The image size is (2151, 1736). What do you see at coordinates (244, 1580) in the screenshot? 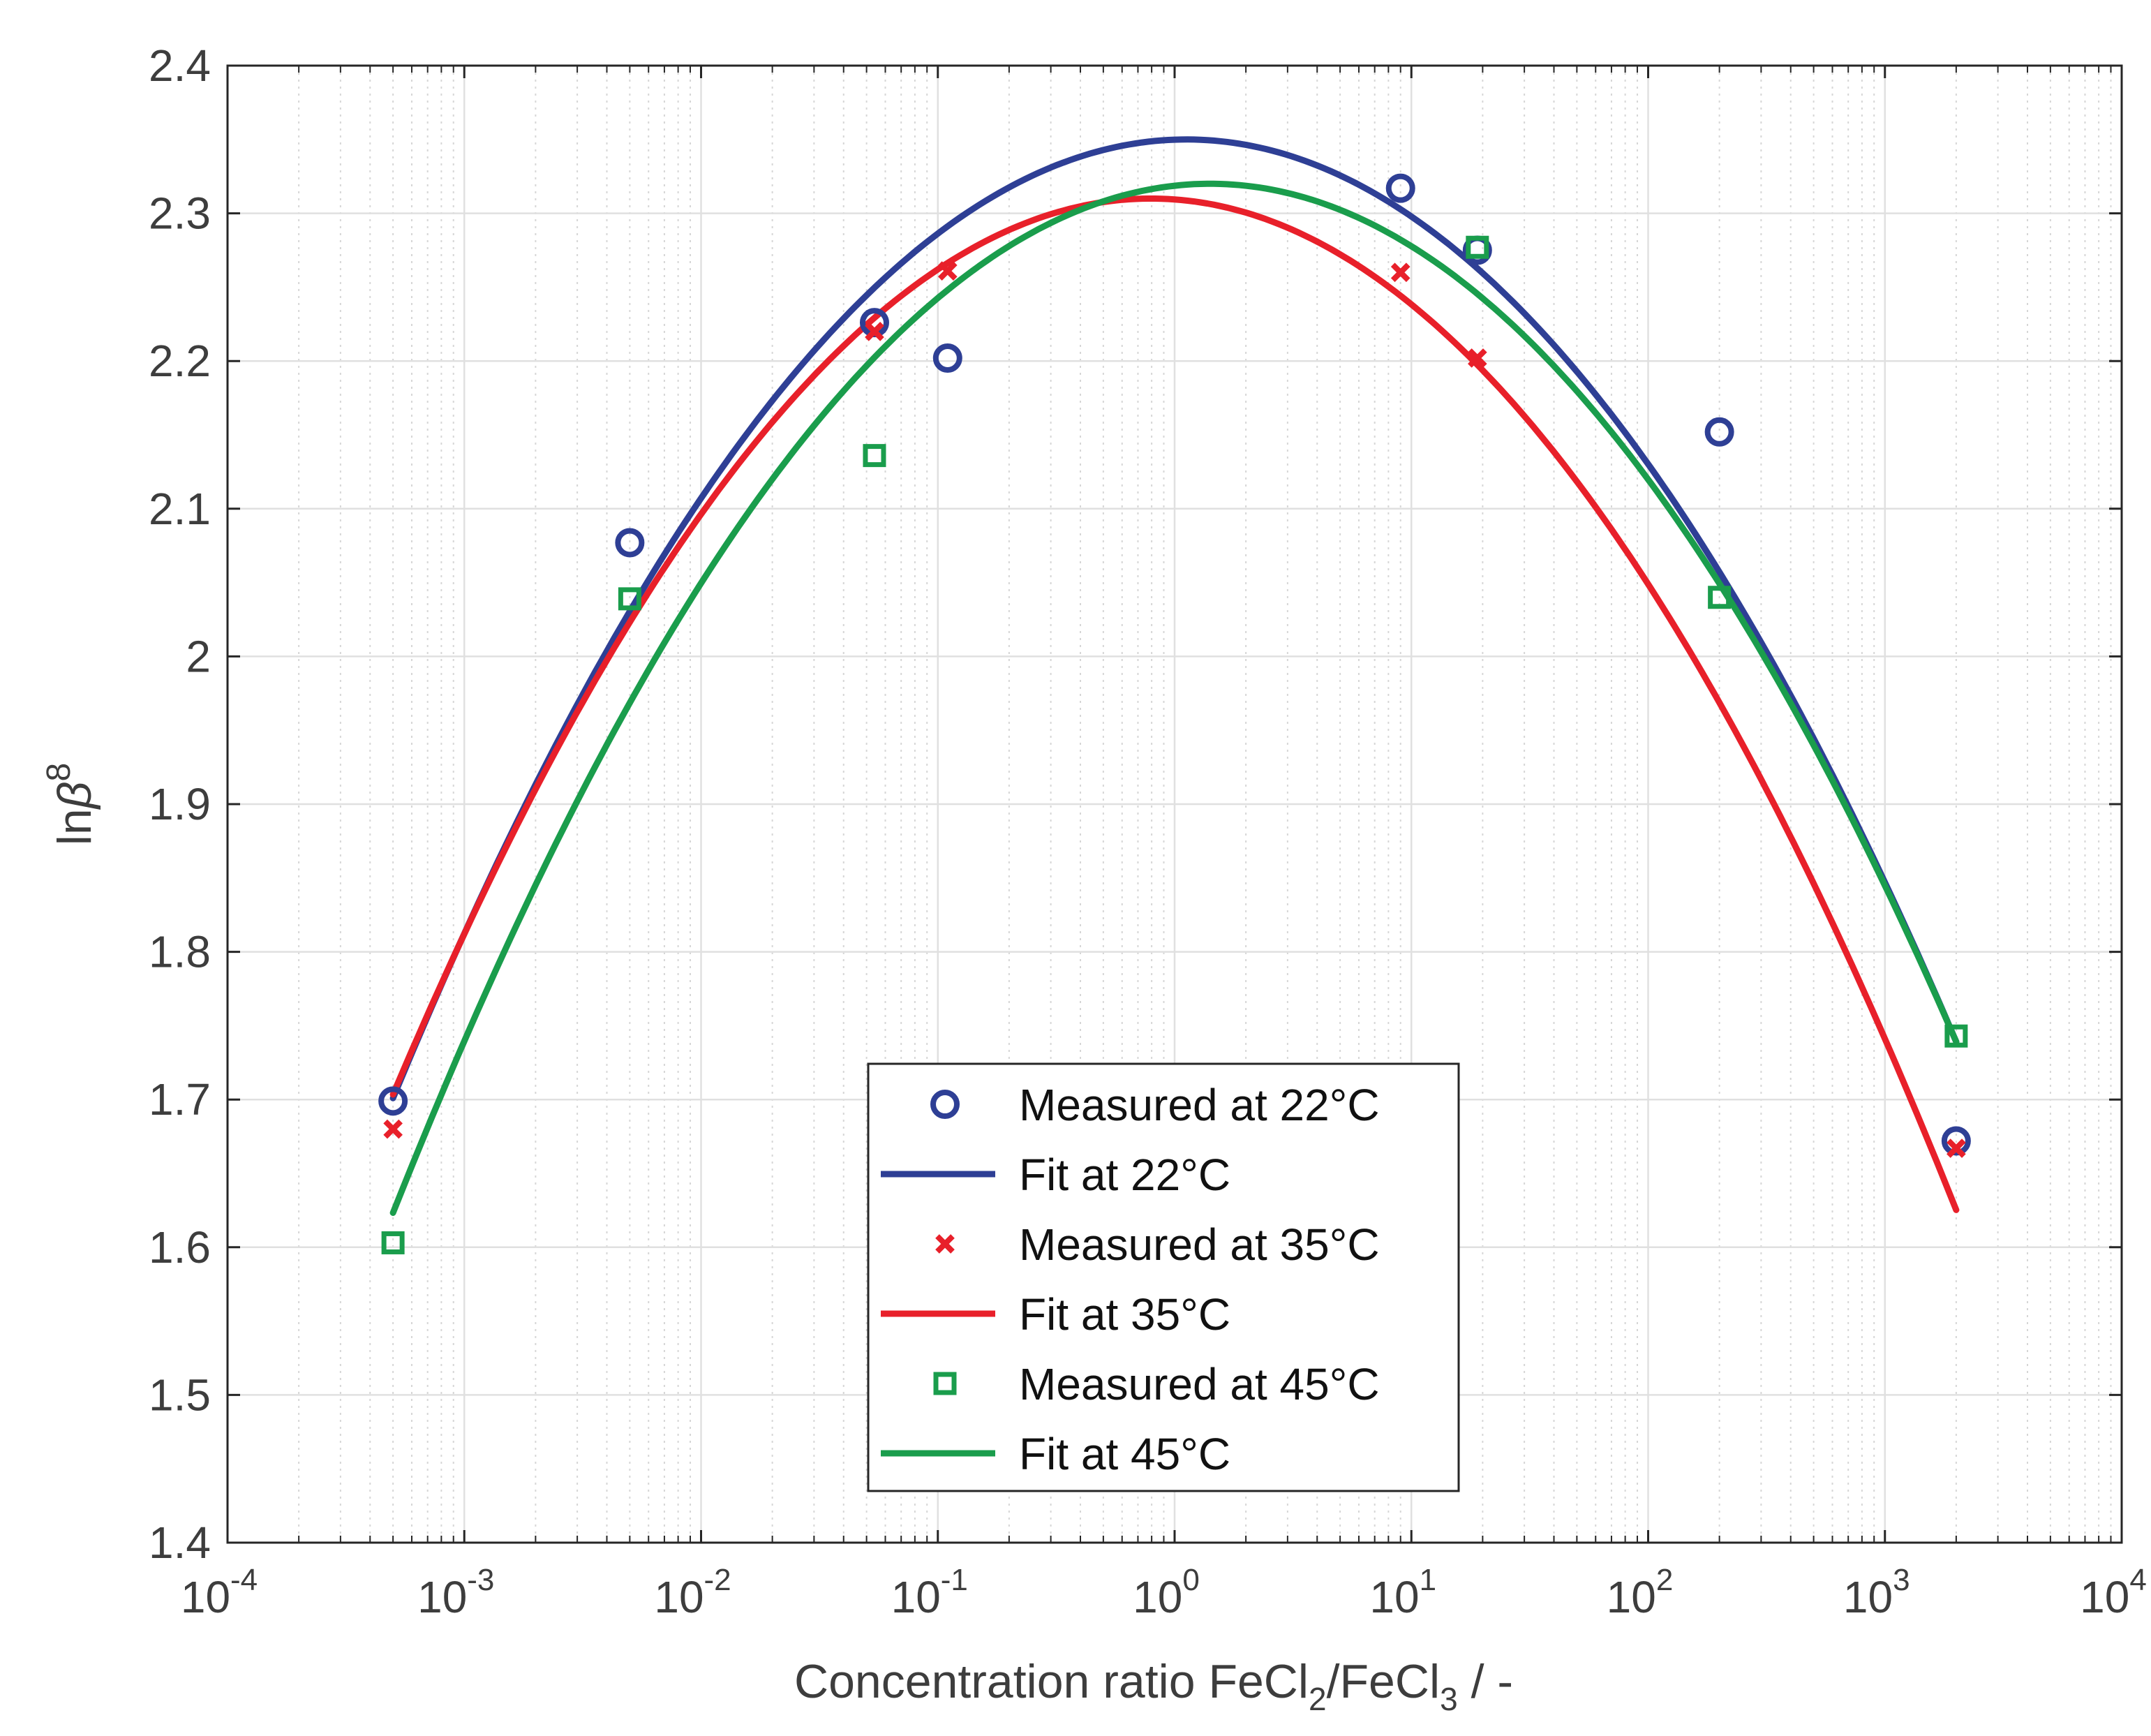
I see `x-tick-exponent: -4` at bounding box center [244, 1580].